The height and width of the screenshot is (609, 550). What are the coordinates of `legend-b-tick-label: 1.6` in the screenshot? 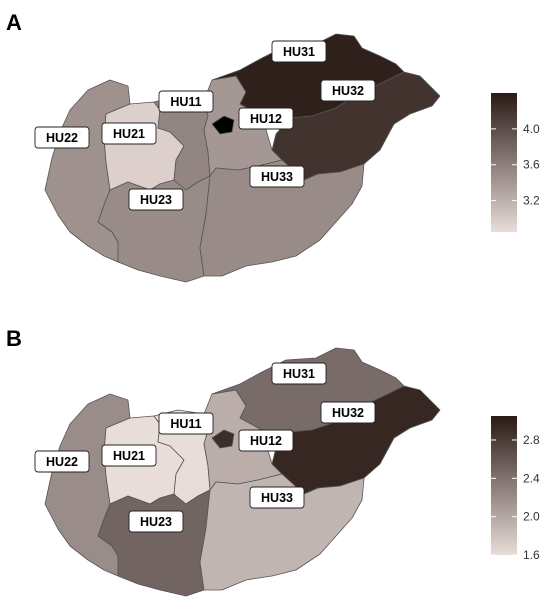 It's located at (531, 555).